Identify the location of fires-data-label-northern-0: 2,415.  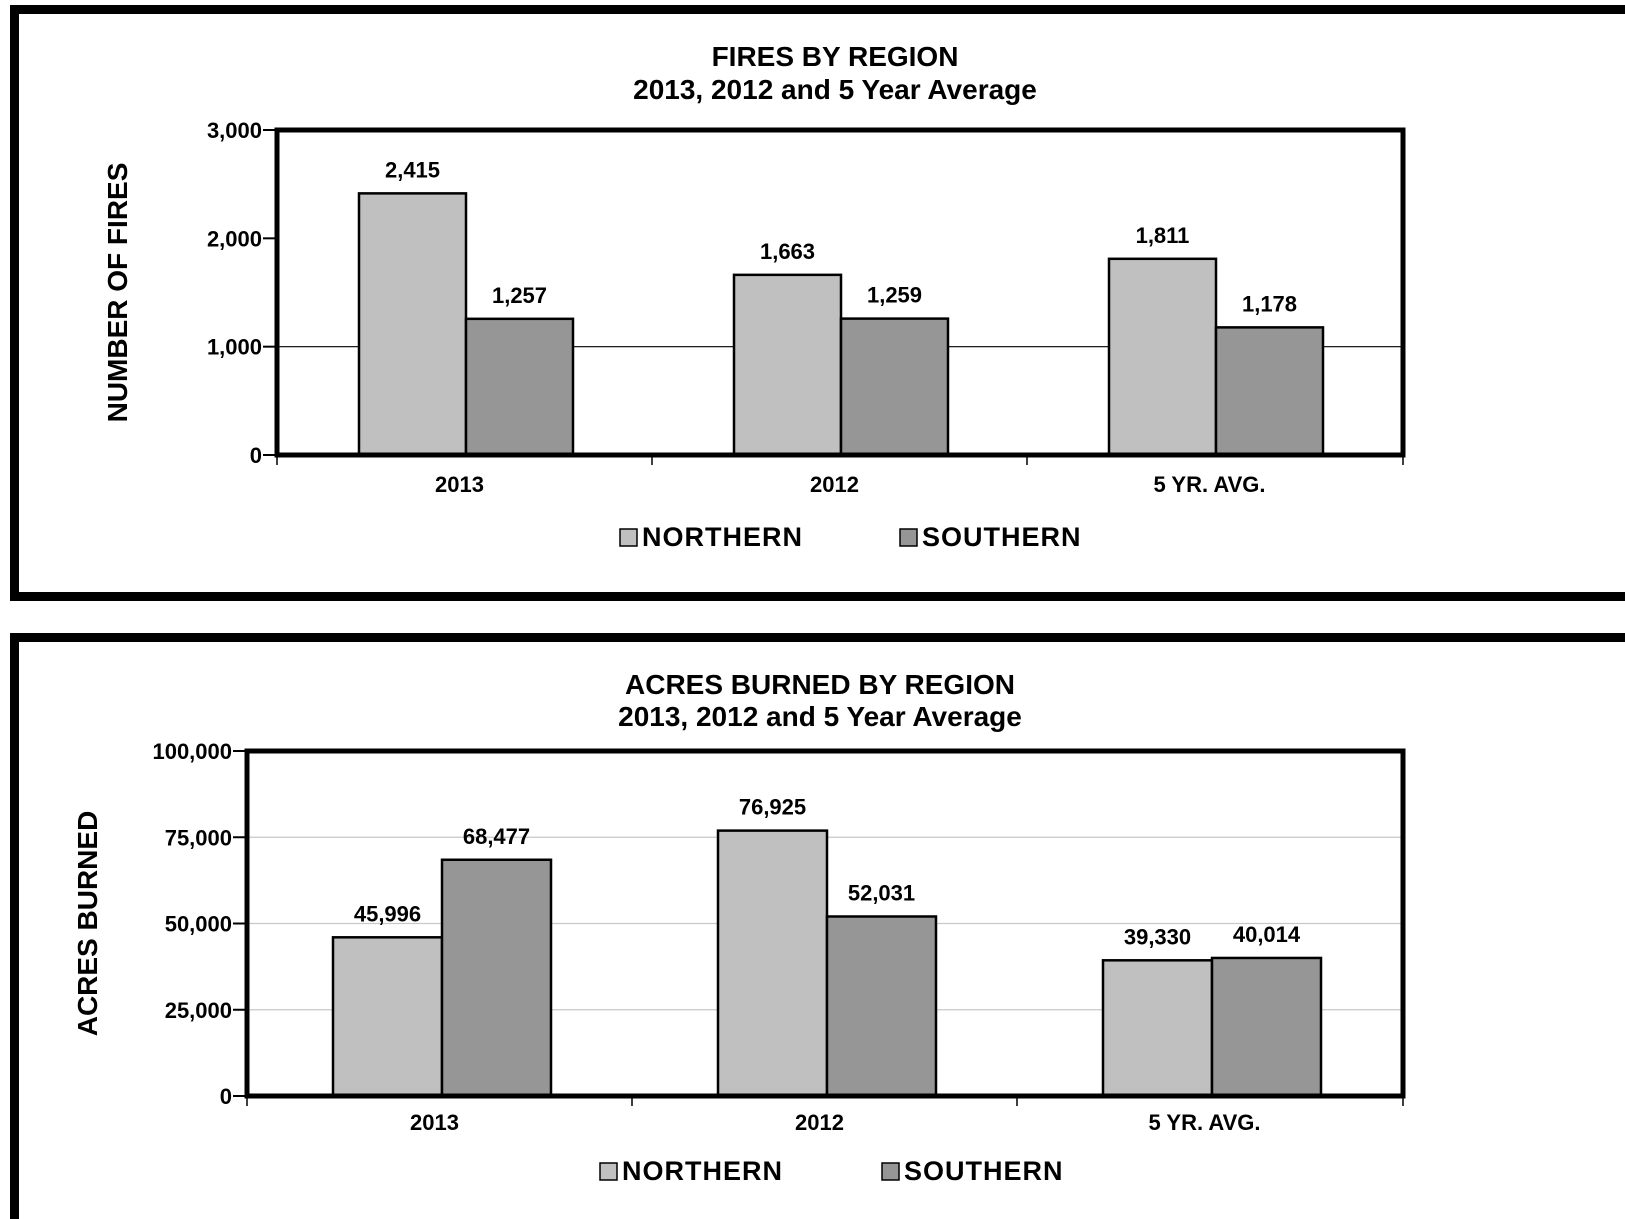
(412, 169).